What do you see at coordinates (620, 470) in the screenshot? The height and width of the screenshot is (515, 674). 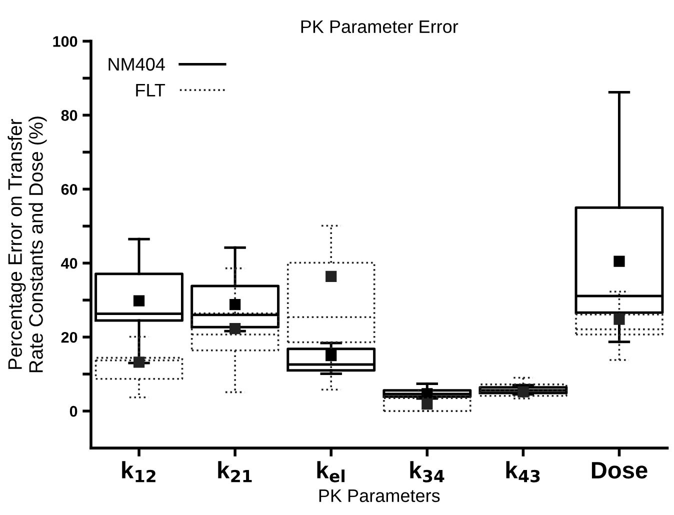 I see `x-tick-label: Dose` at bounding box center [620, 470].